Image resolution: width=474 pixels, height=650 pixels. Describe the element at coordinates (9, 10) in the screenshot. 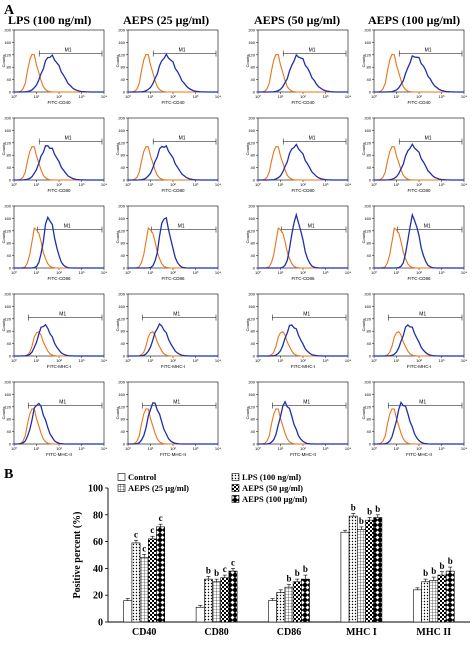

I see `panel-a-label: A` at that location.